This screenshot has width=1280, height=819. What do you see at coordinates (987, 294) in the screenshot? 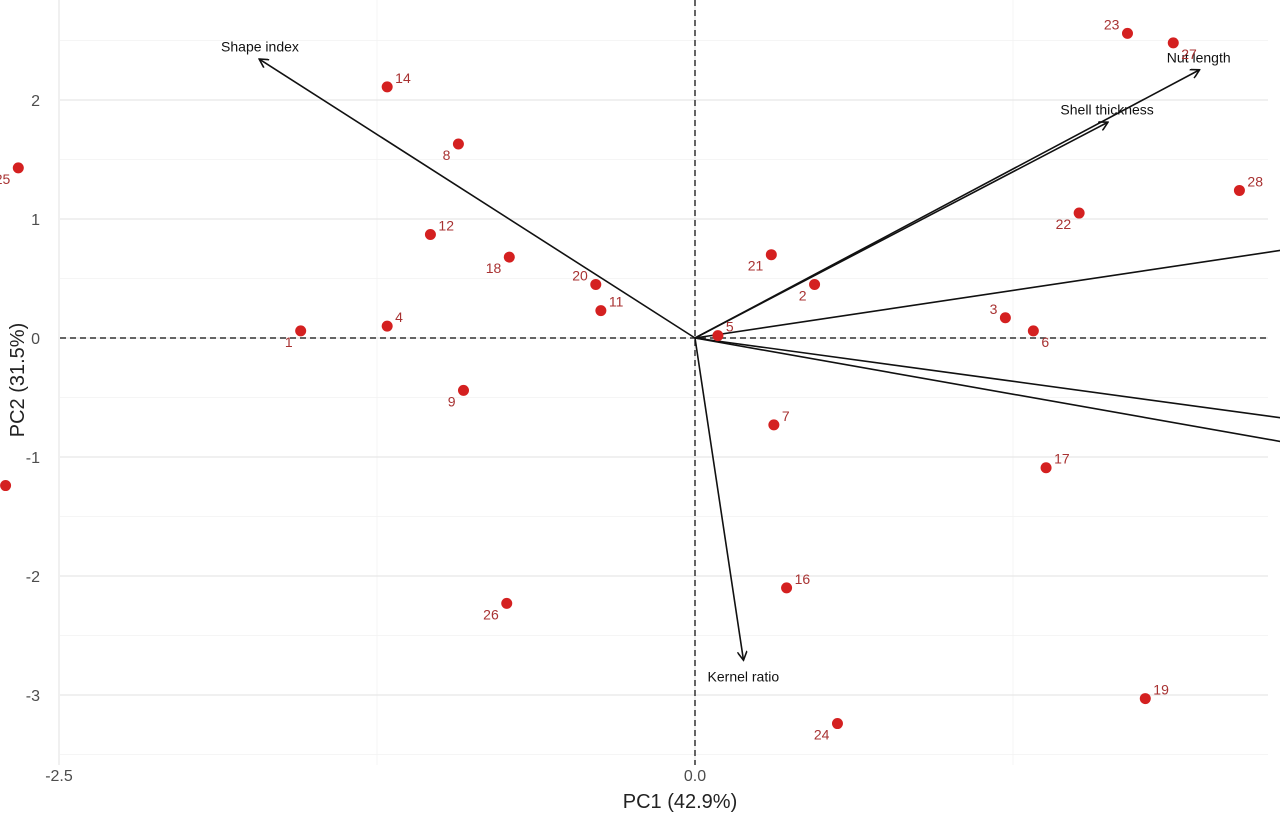
I see `loading-nut-width-arrow` at bounding box center [987, 294].